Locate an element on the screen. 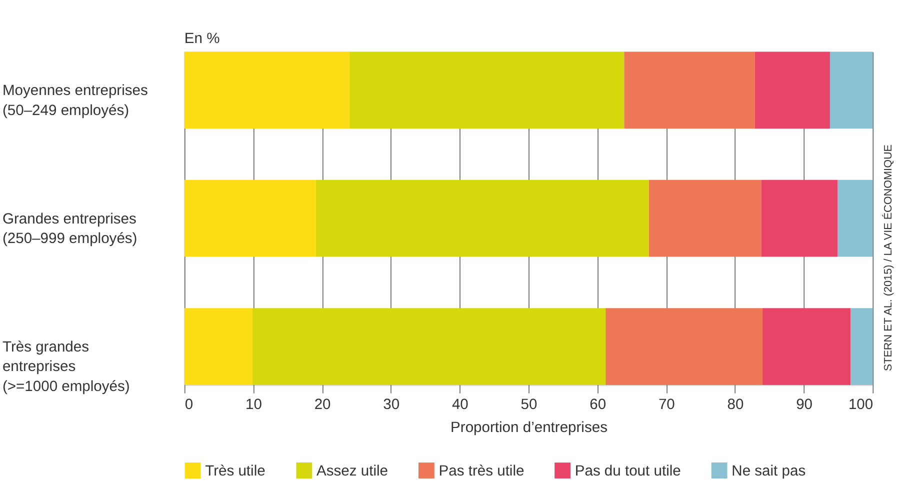 Image resolution: width=918 pixels, height=495 pixels. x-tick-label: 50 is located at coordinates (529, 405).